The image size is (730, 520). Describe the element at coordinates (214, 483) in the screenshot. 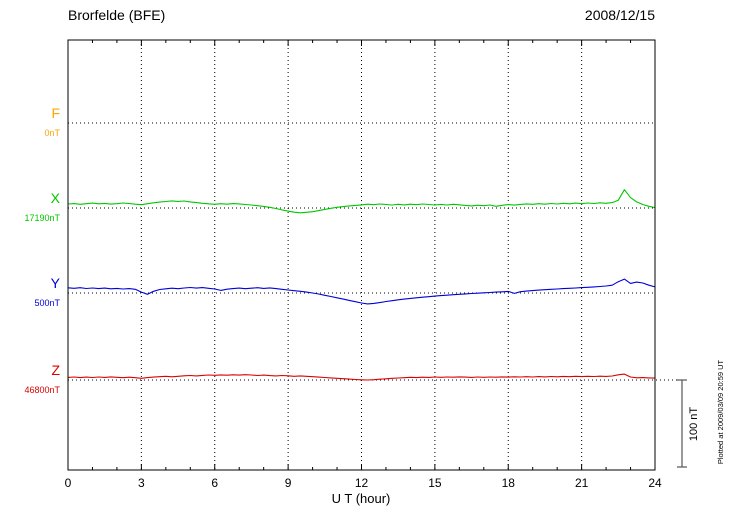

I see `x-tick-label: 6` at that location.